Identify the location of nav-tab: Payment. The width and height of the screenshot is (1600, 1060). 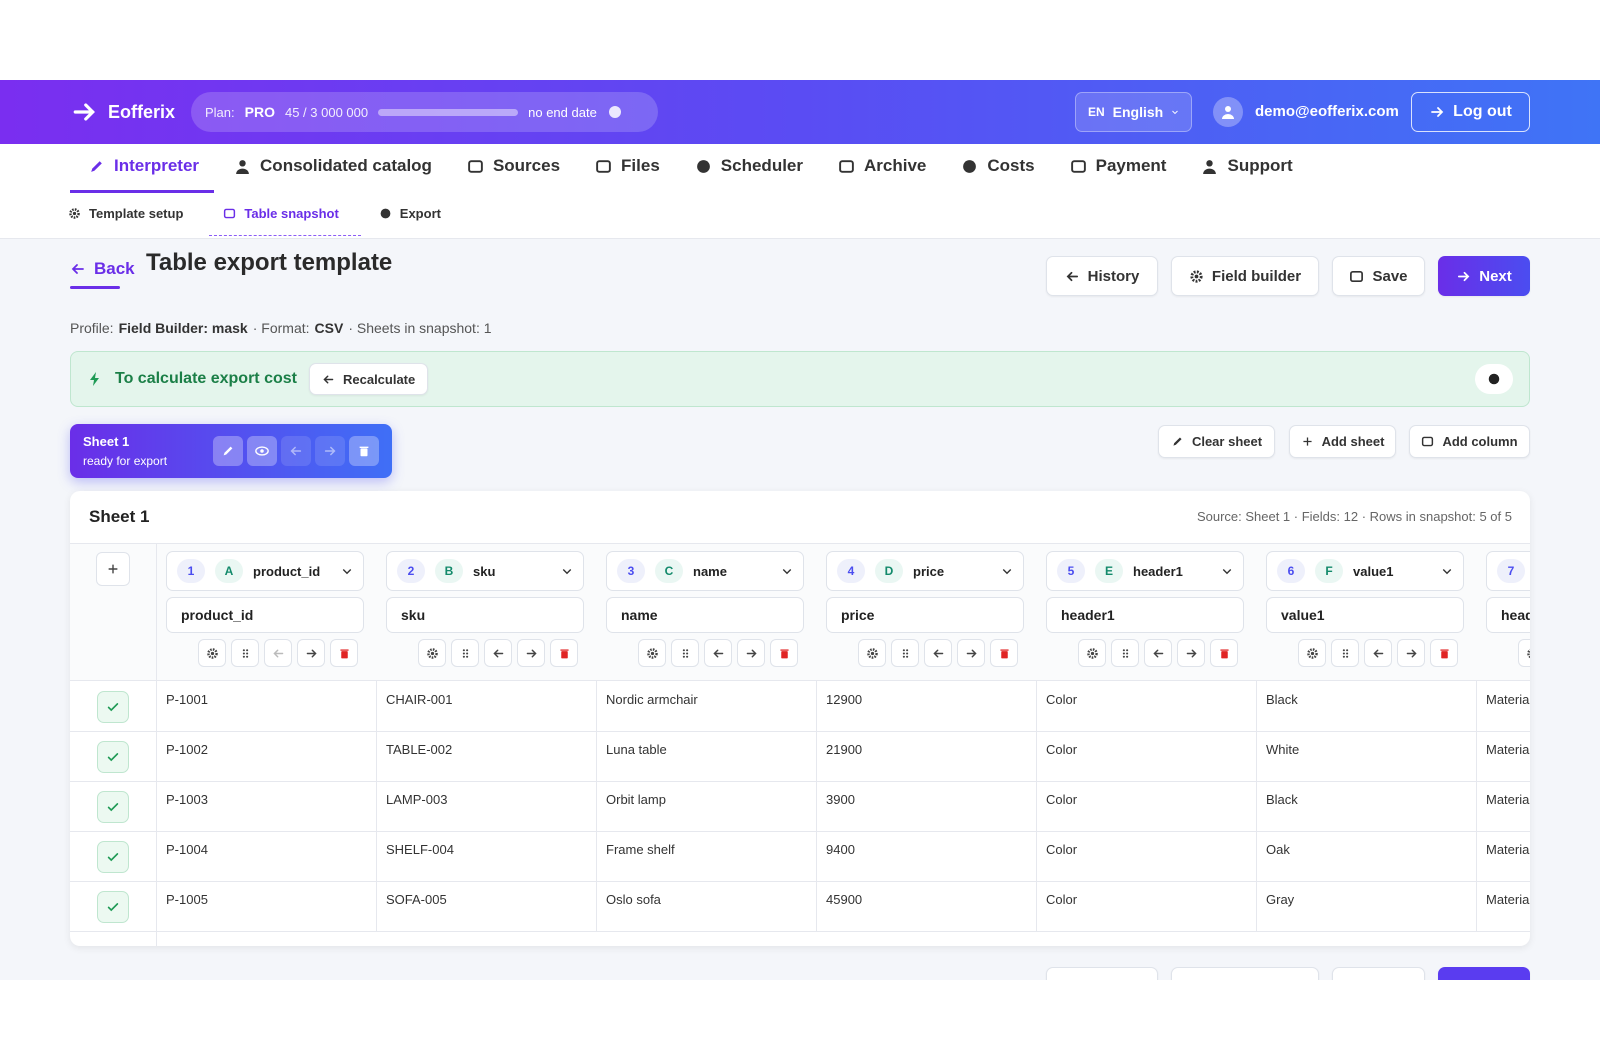
(1118, 166).